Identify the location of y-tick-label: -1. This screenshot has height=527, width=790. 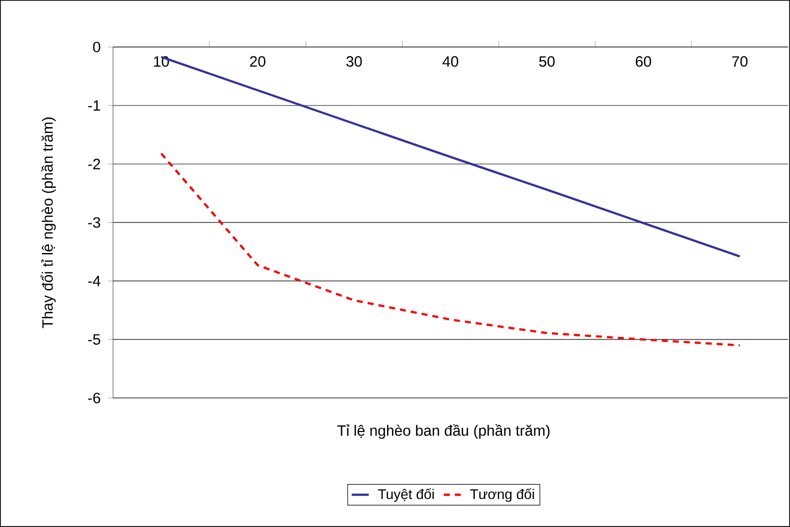
(94, 105).